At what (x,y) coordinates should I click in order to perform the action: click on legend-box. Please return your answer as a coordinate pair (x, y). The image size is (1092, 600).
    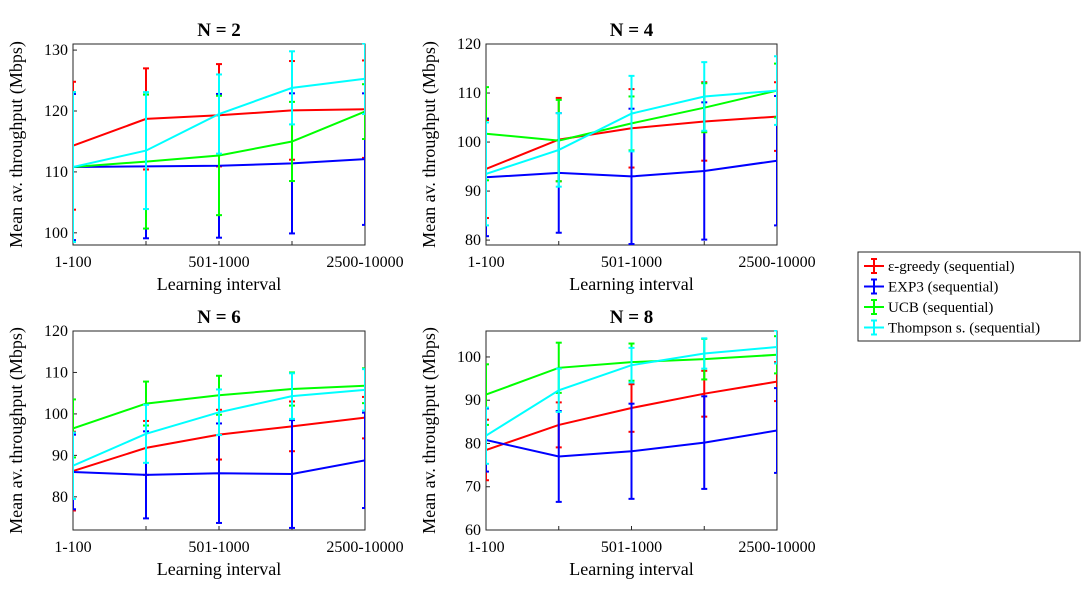
    Looking at the image, I should click on (969, 296).